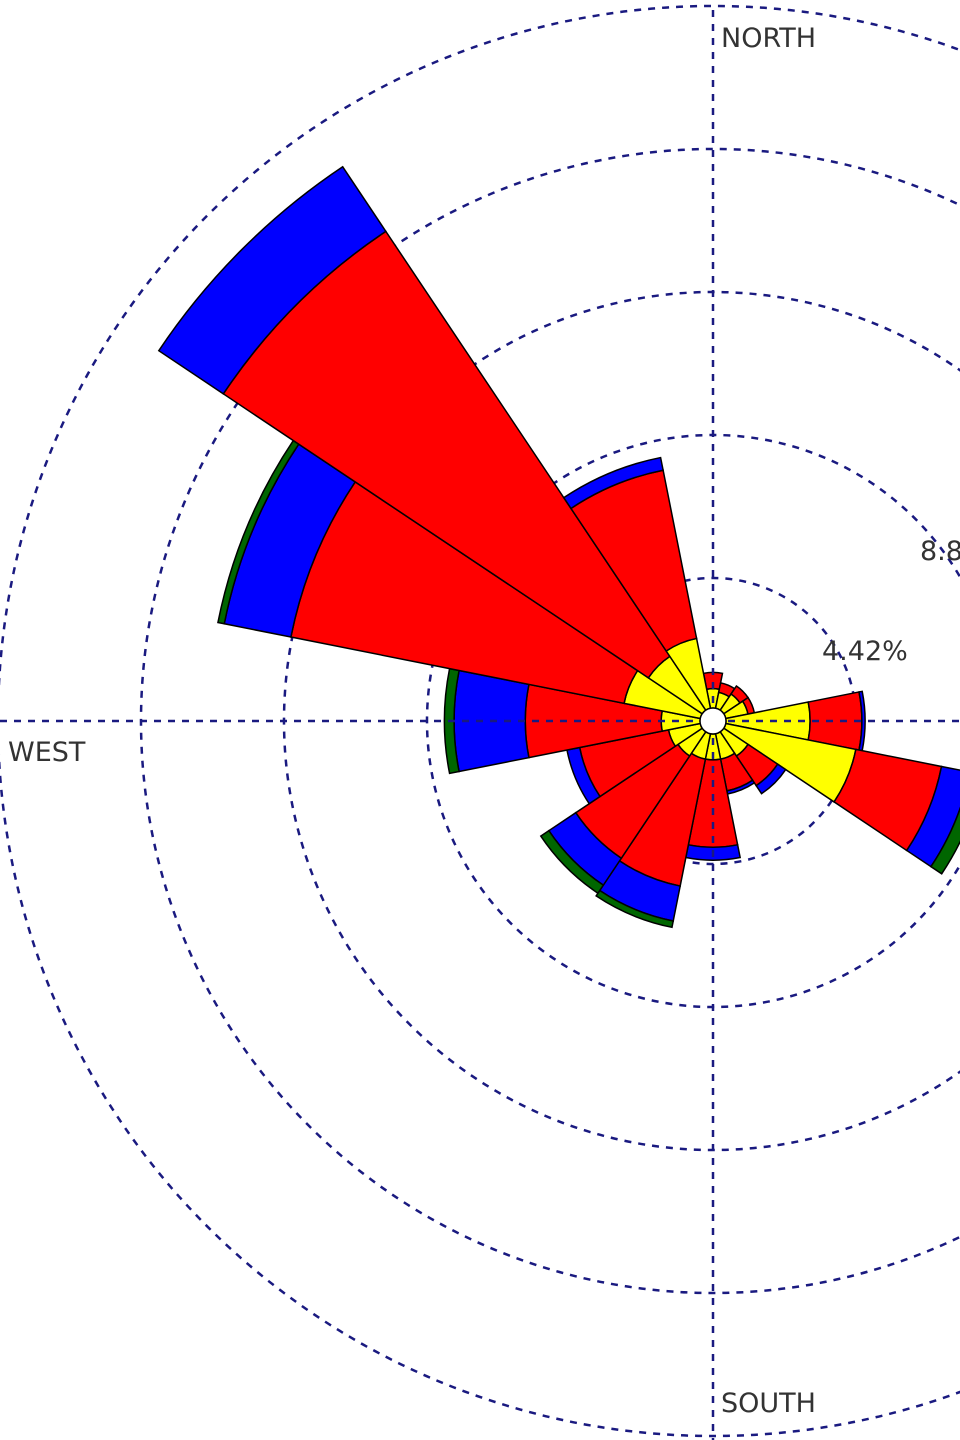 The image size is (960, 1440). I want to click on ring-label-2: 8.8, so click(940, 551).